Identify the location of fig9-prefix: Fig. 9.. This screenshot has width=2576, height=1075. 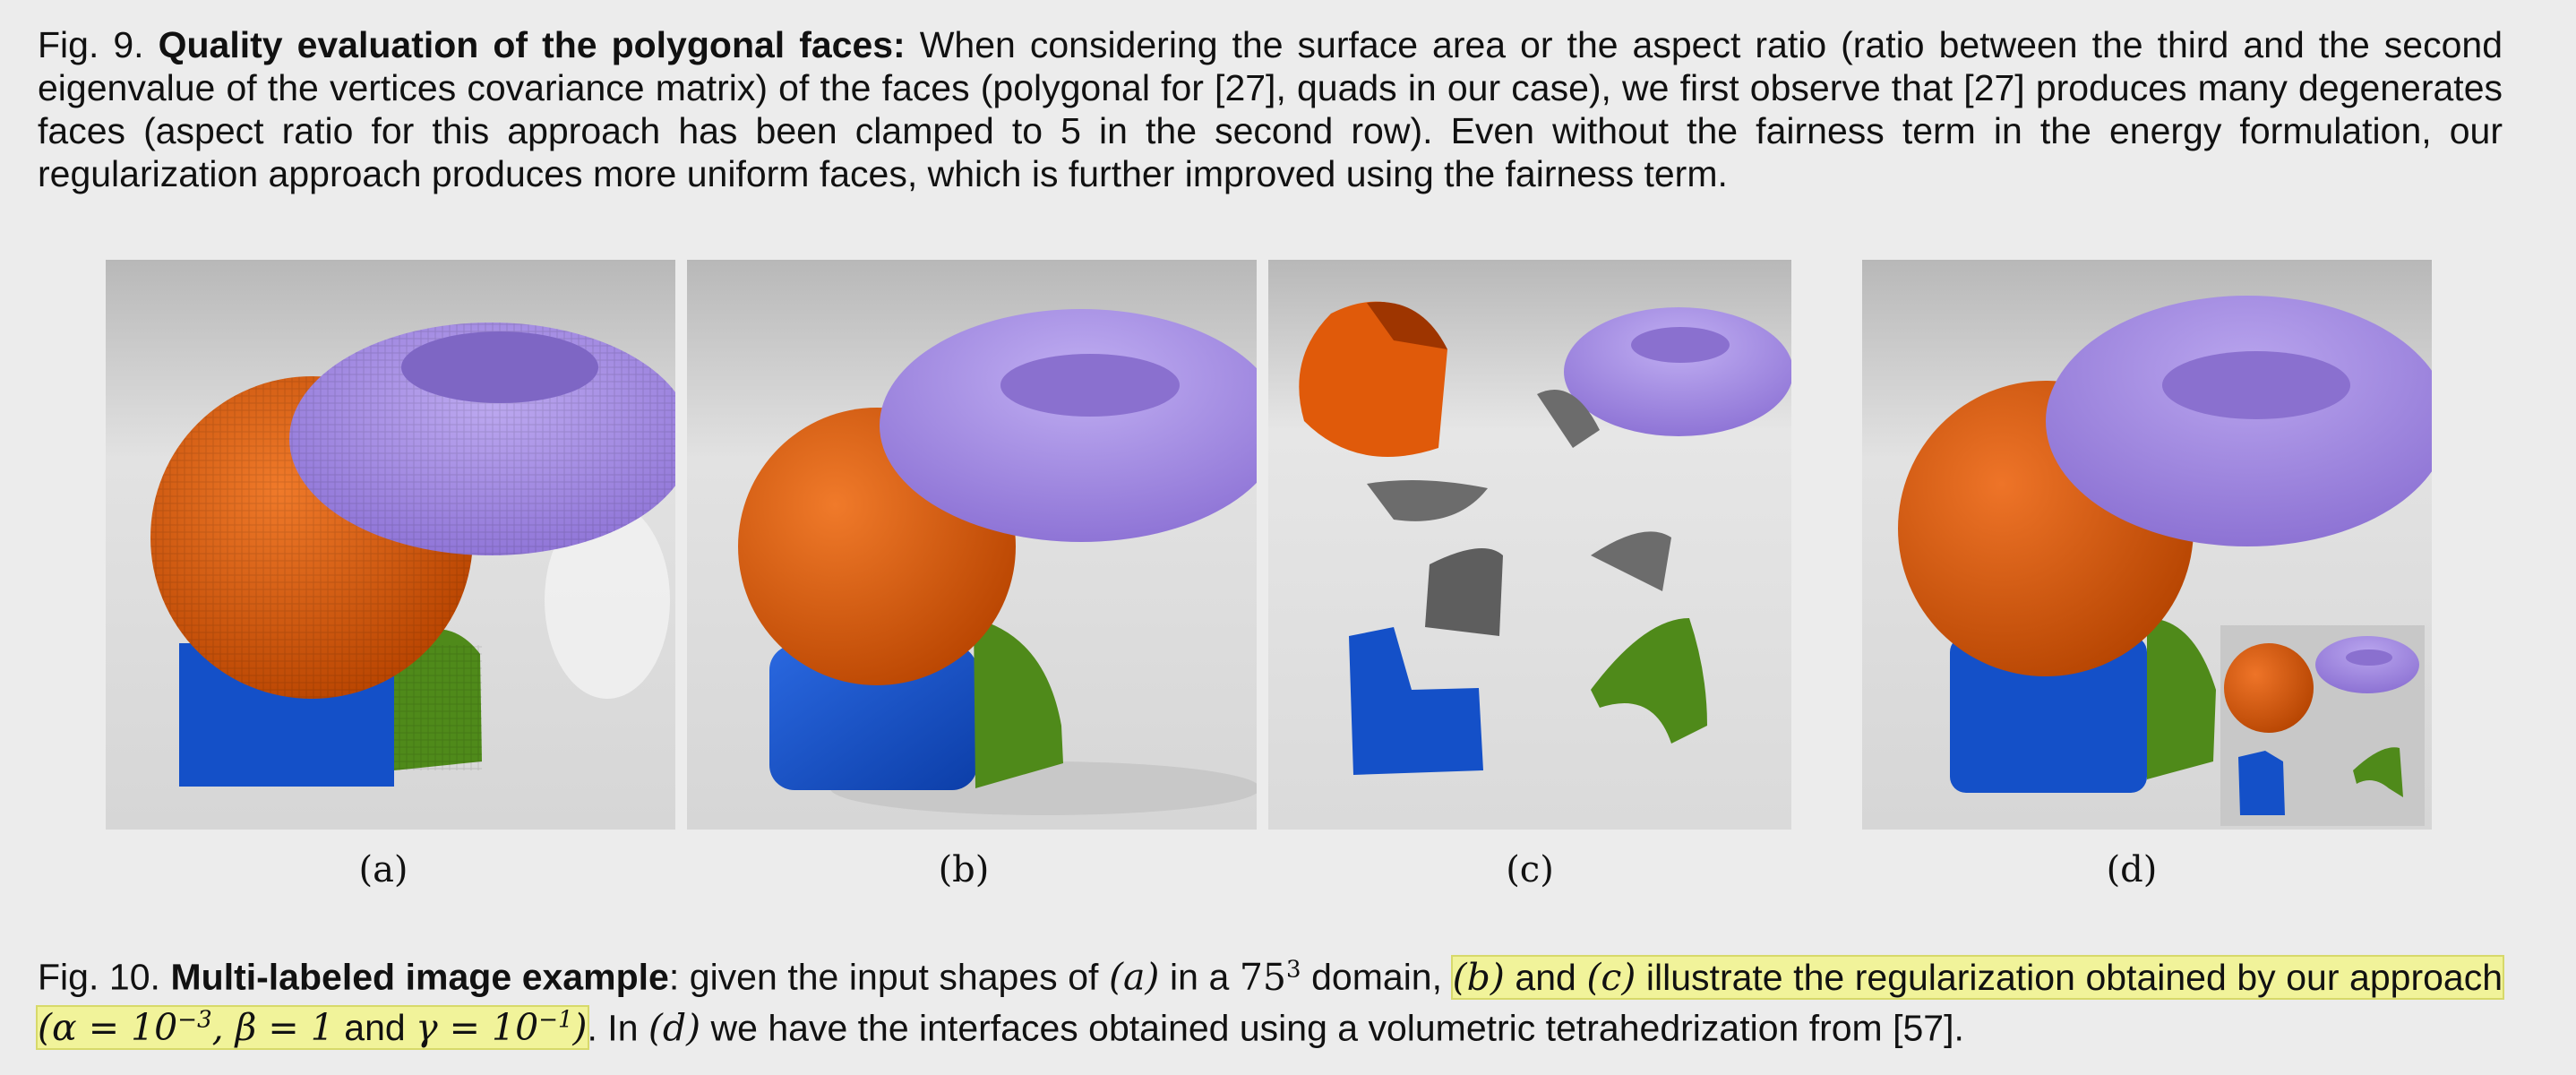
(98, 44).